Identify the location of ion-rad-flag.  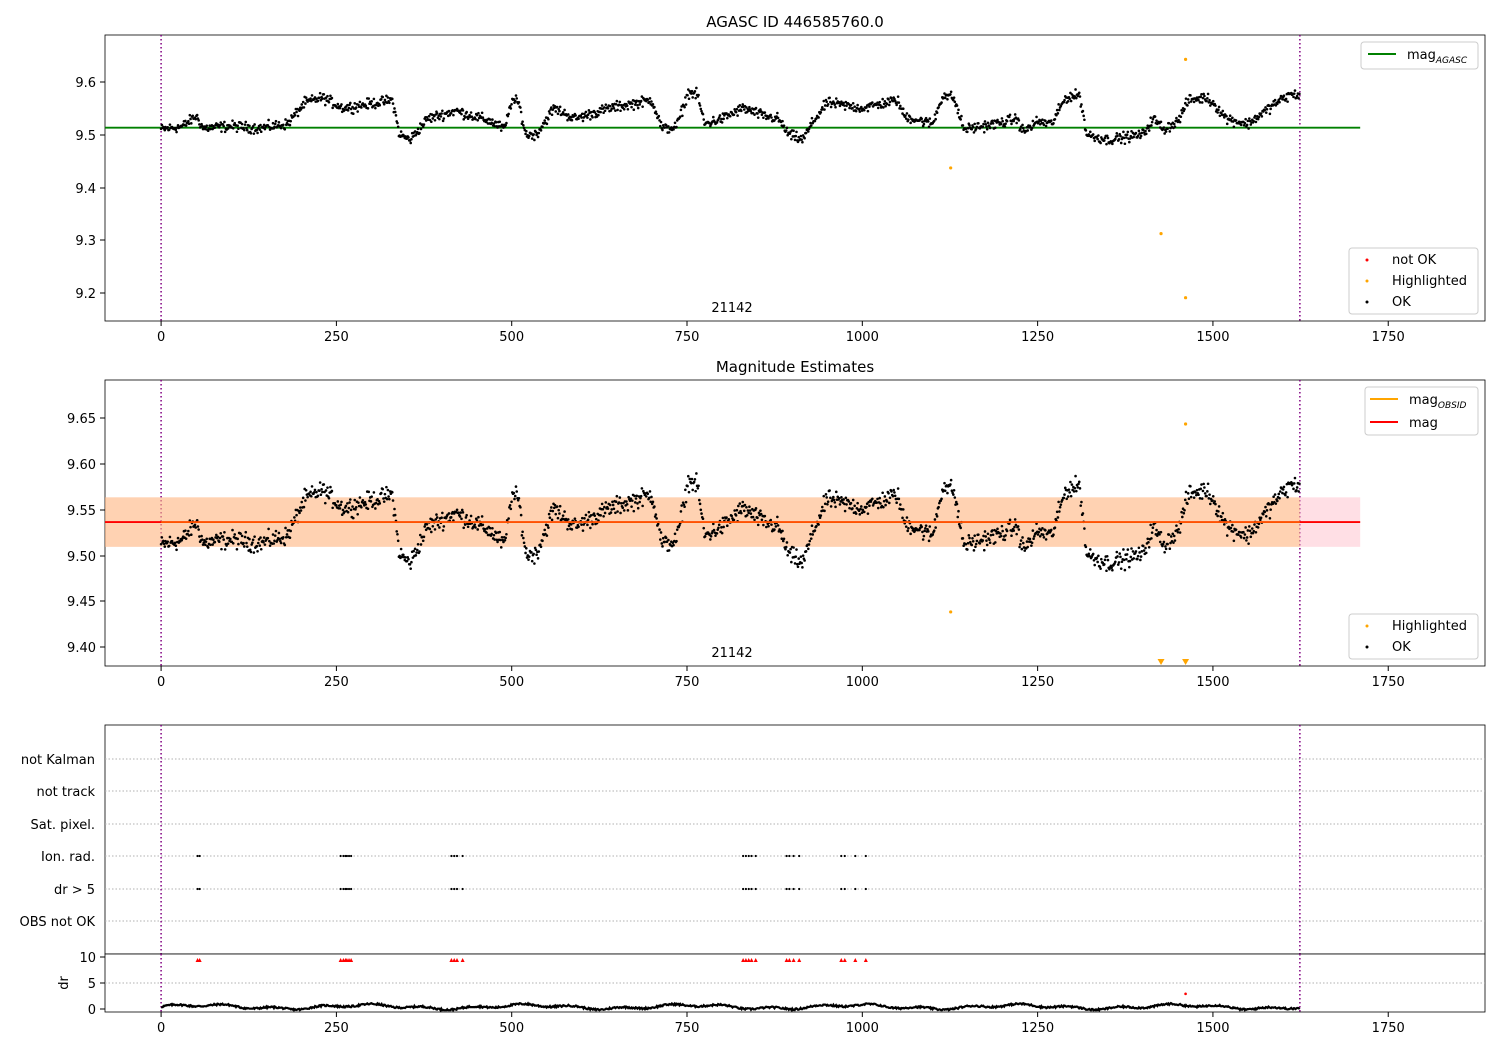
(865, 856).